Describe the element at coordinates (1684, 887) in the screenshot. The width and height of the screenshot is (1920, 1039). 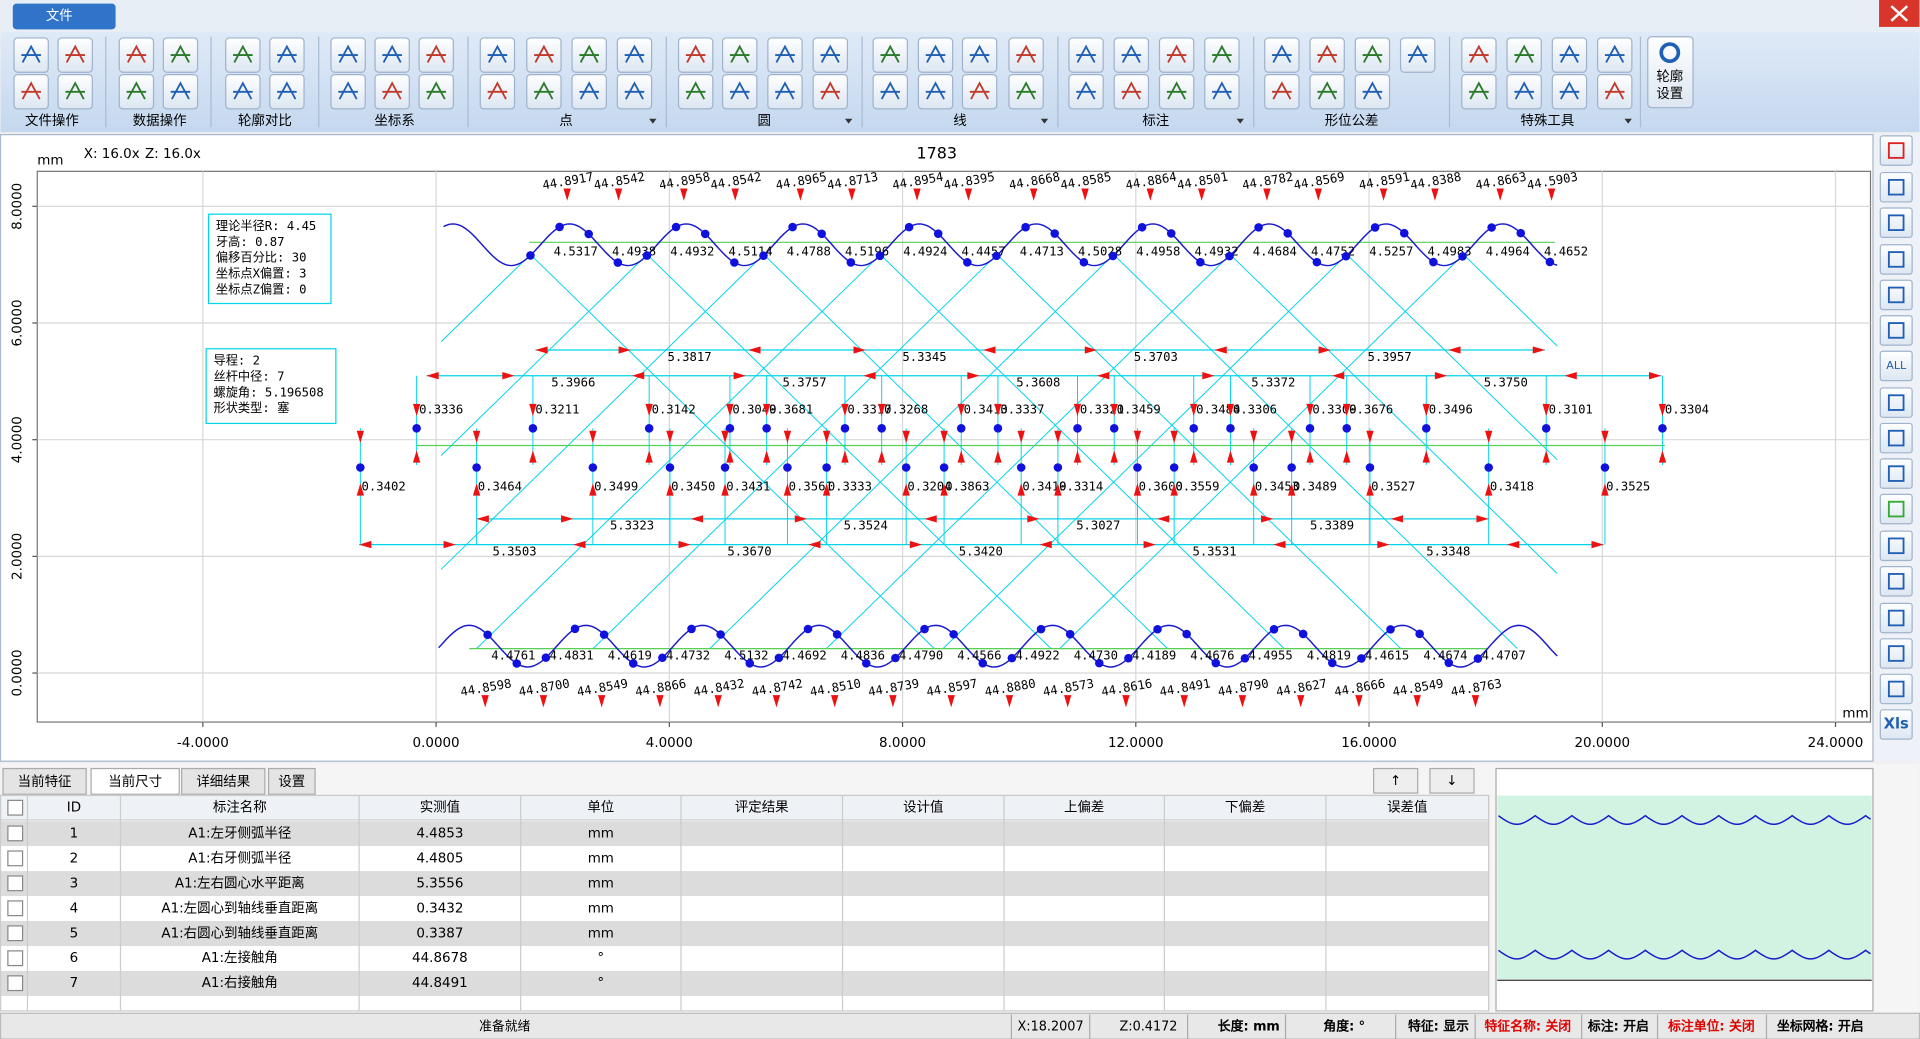
I see `preview-area` at that location.